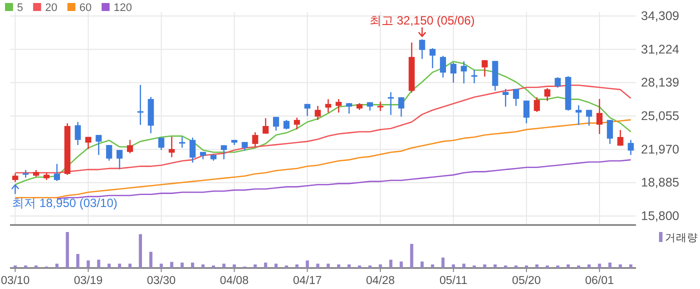 The width and height of the screenshot is (700, 289). Describe the element at coordinates (123, 8) in the screenshot. I see `legend-label: 120` at that location.